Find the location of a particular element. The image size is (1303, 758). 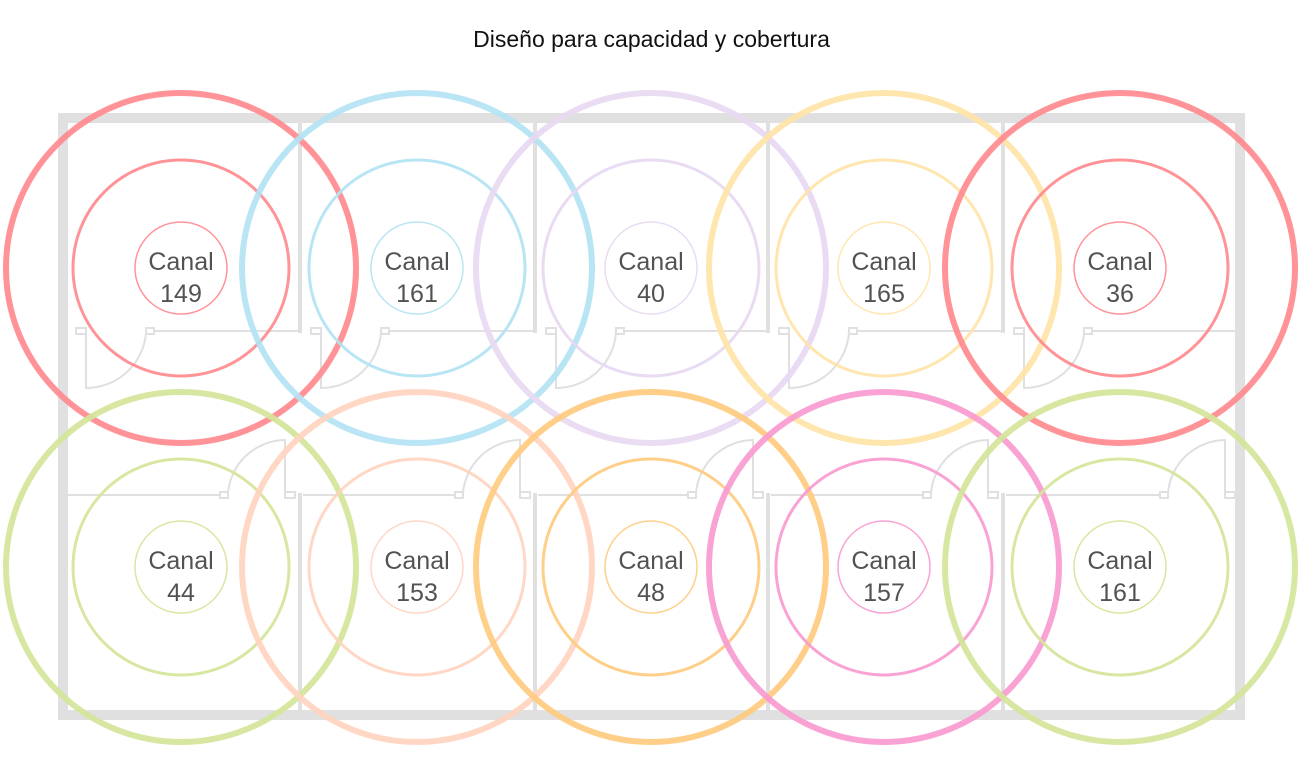

access-point: Canal 44 is located at coordinates (181, 567).